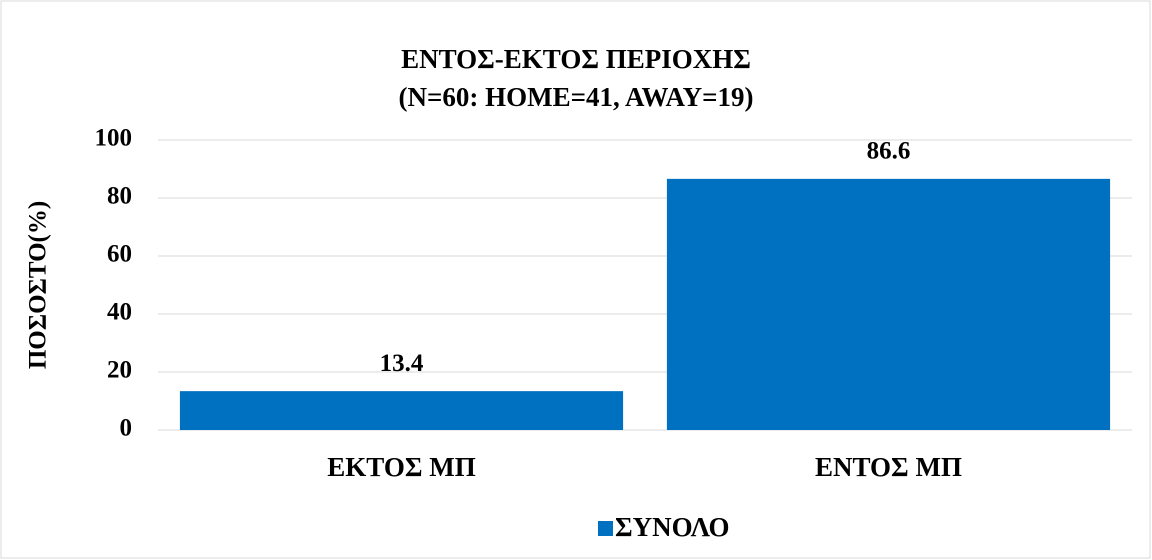 This screenshot has height=560, width=1152. Describe the element at coordinates (401, 410) in the screenshot. I see `bar` at that location.